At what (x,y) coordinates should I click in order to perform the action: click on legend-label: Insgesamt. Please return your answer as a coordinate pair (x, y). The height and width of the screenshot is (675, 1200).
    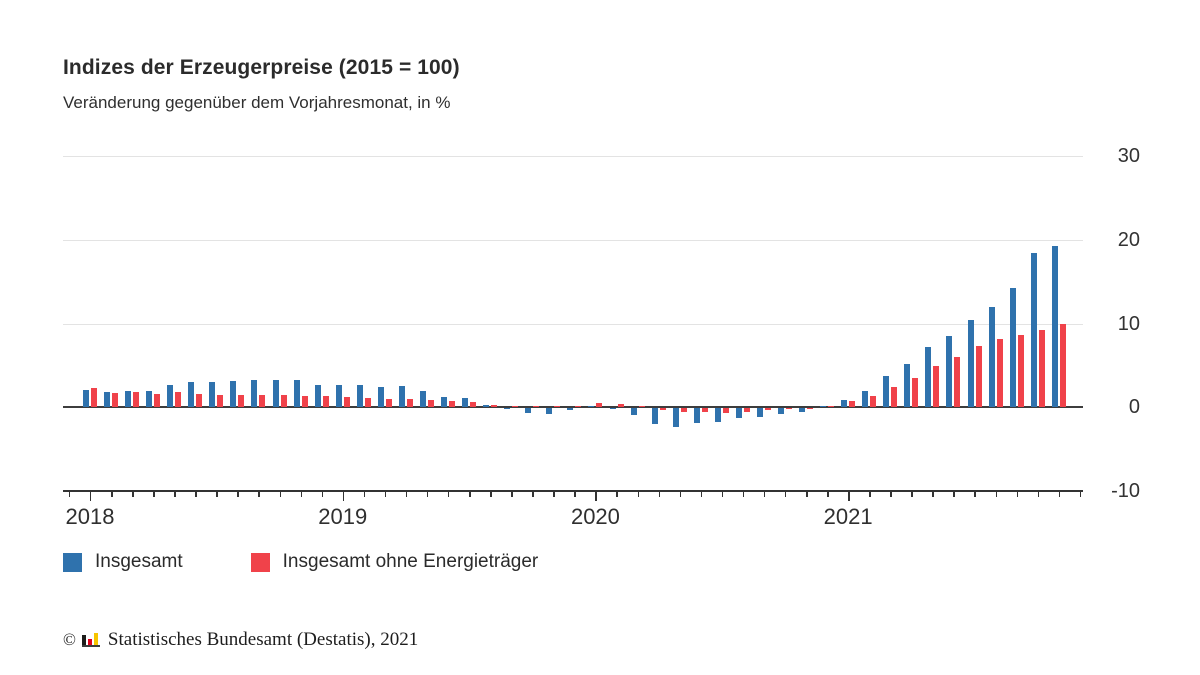
    Looking at the image, I should click on (139, 561).